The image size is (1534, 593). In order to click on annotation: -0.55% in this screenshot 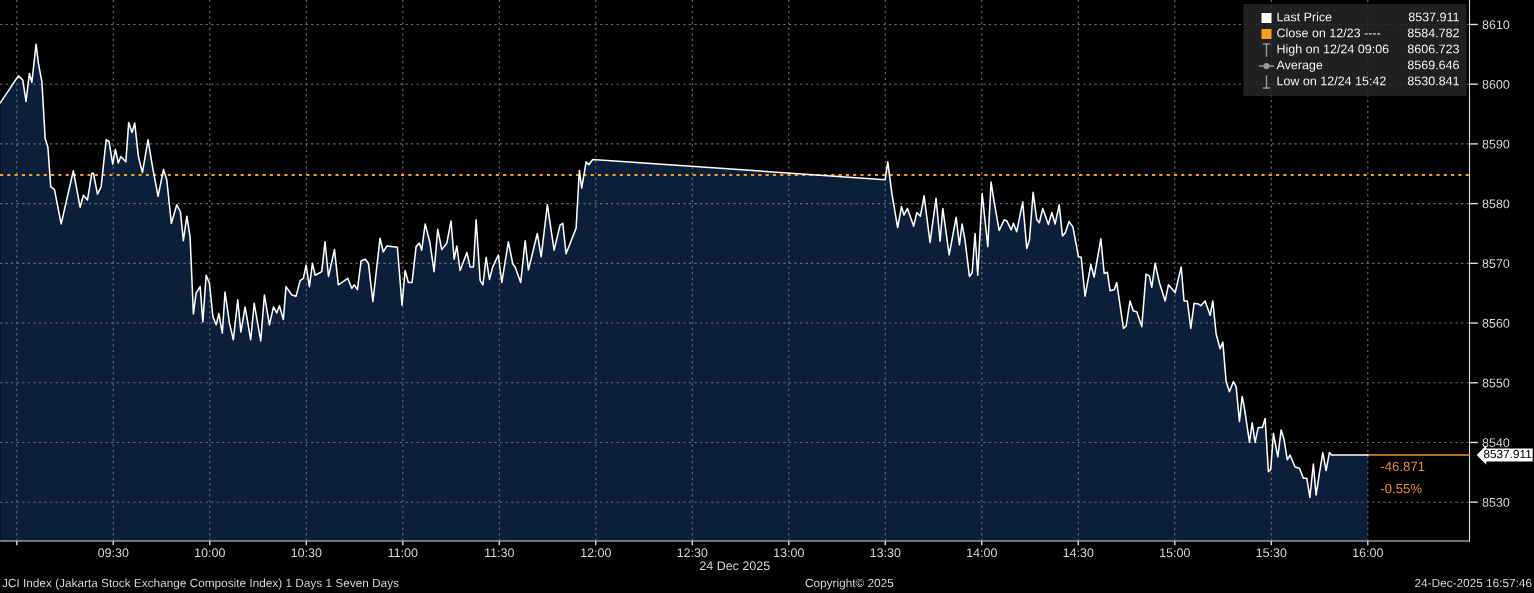, I will do `click(1401, 488)`.